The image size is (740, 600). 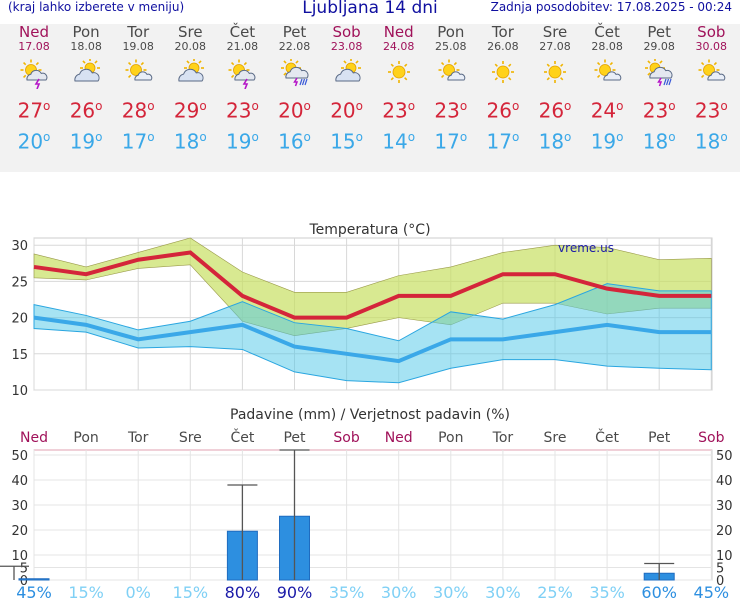 What do you see at coordinates (34, 110) in the screenshot?
I see `temp-max: 27o` at bounding box center [34, 110].